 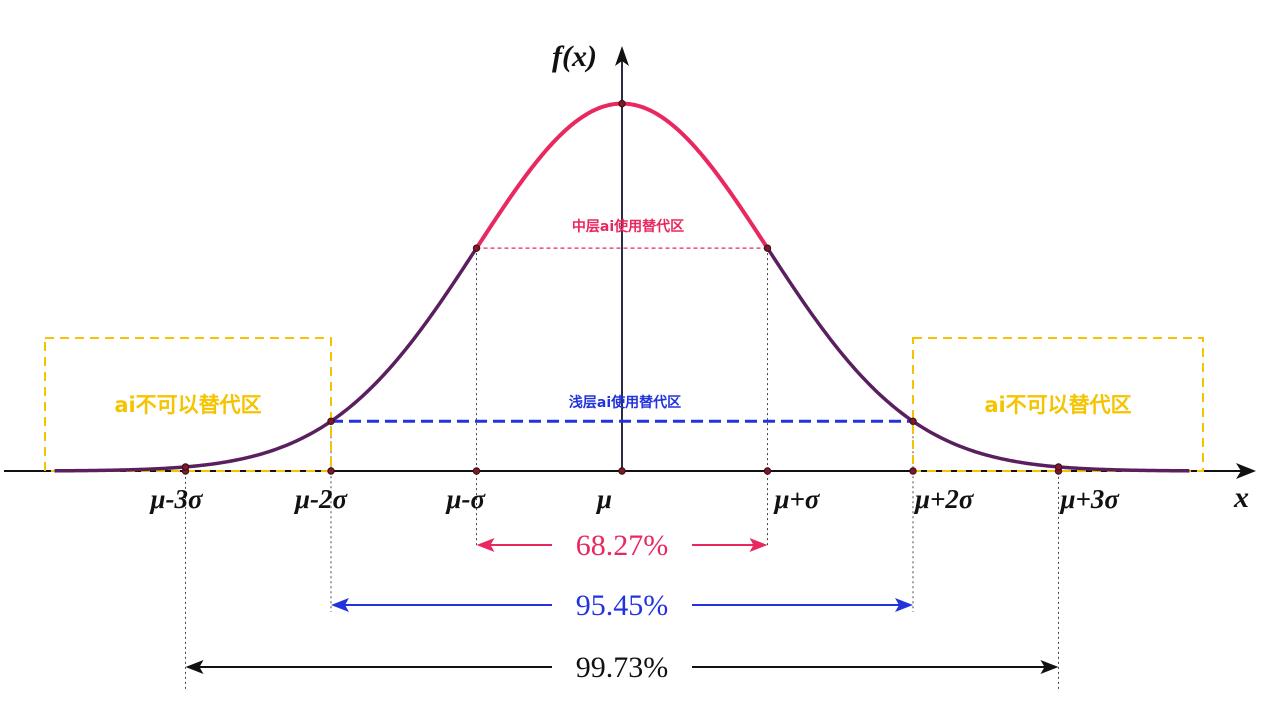 I want to click on curve-left-tail, so click(x=266, y=360).